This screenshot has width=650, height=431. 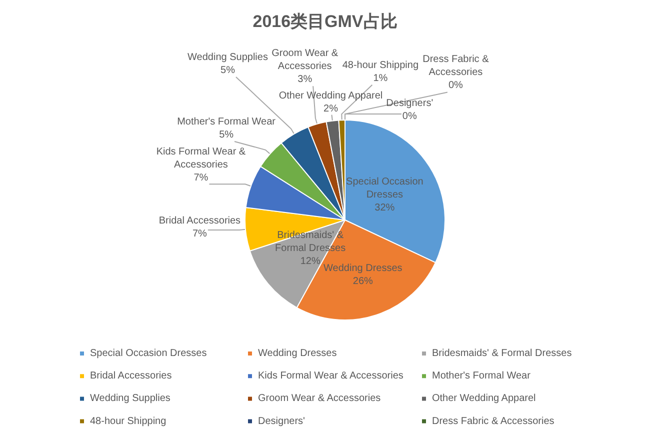 I want to click on slice-label: Kids Formal Wear & Accessories, so click(x=201, y=158).